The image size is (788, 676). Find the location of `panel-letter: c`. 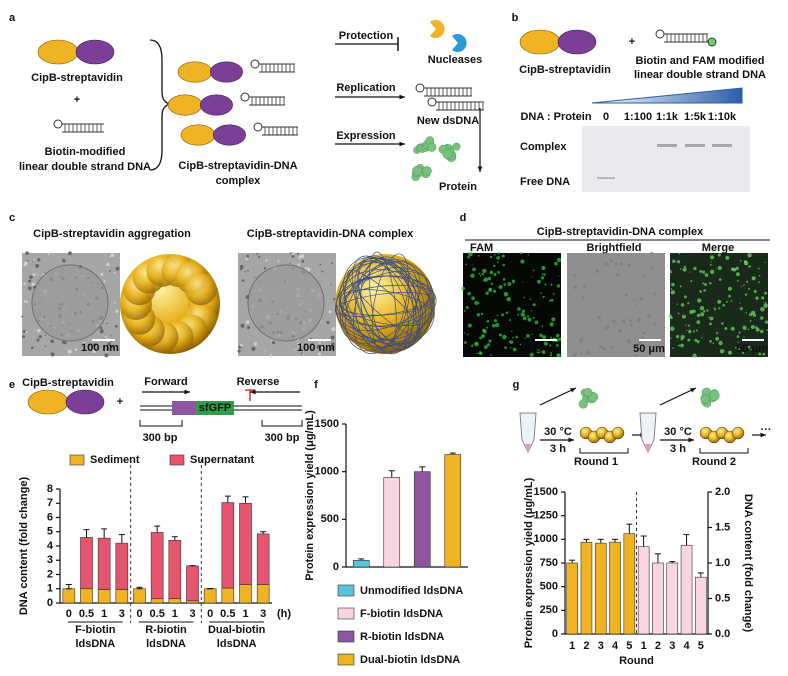

panel-letter: c is located at coordinates (12, 218).